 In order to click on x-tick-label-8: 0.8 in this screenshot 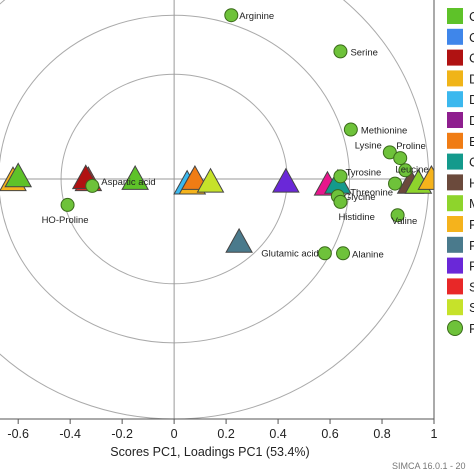, I will do `click(381, 434)`.